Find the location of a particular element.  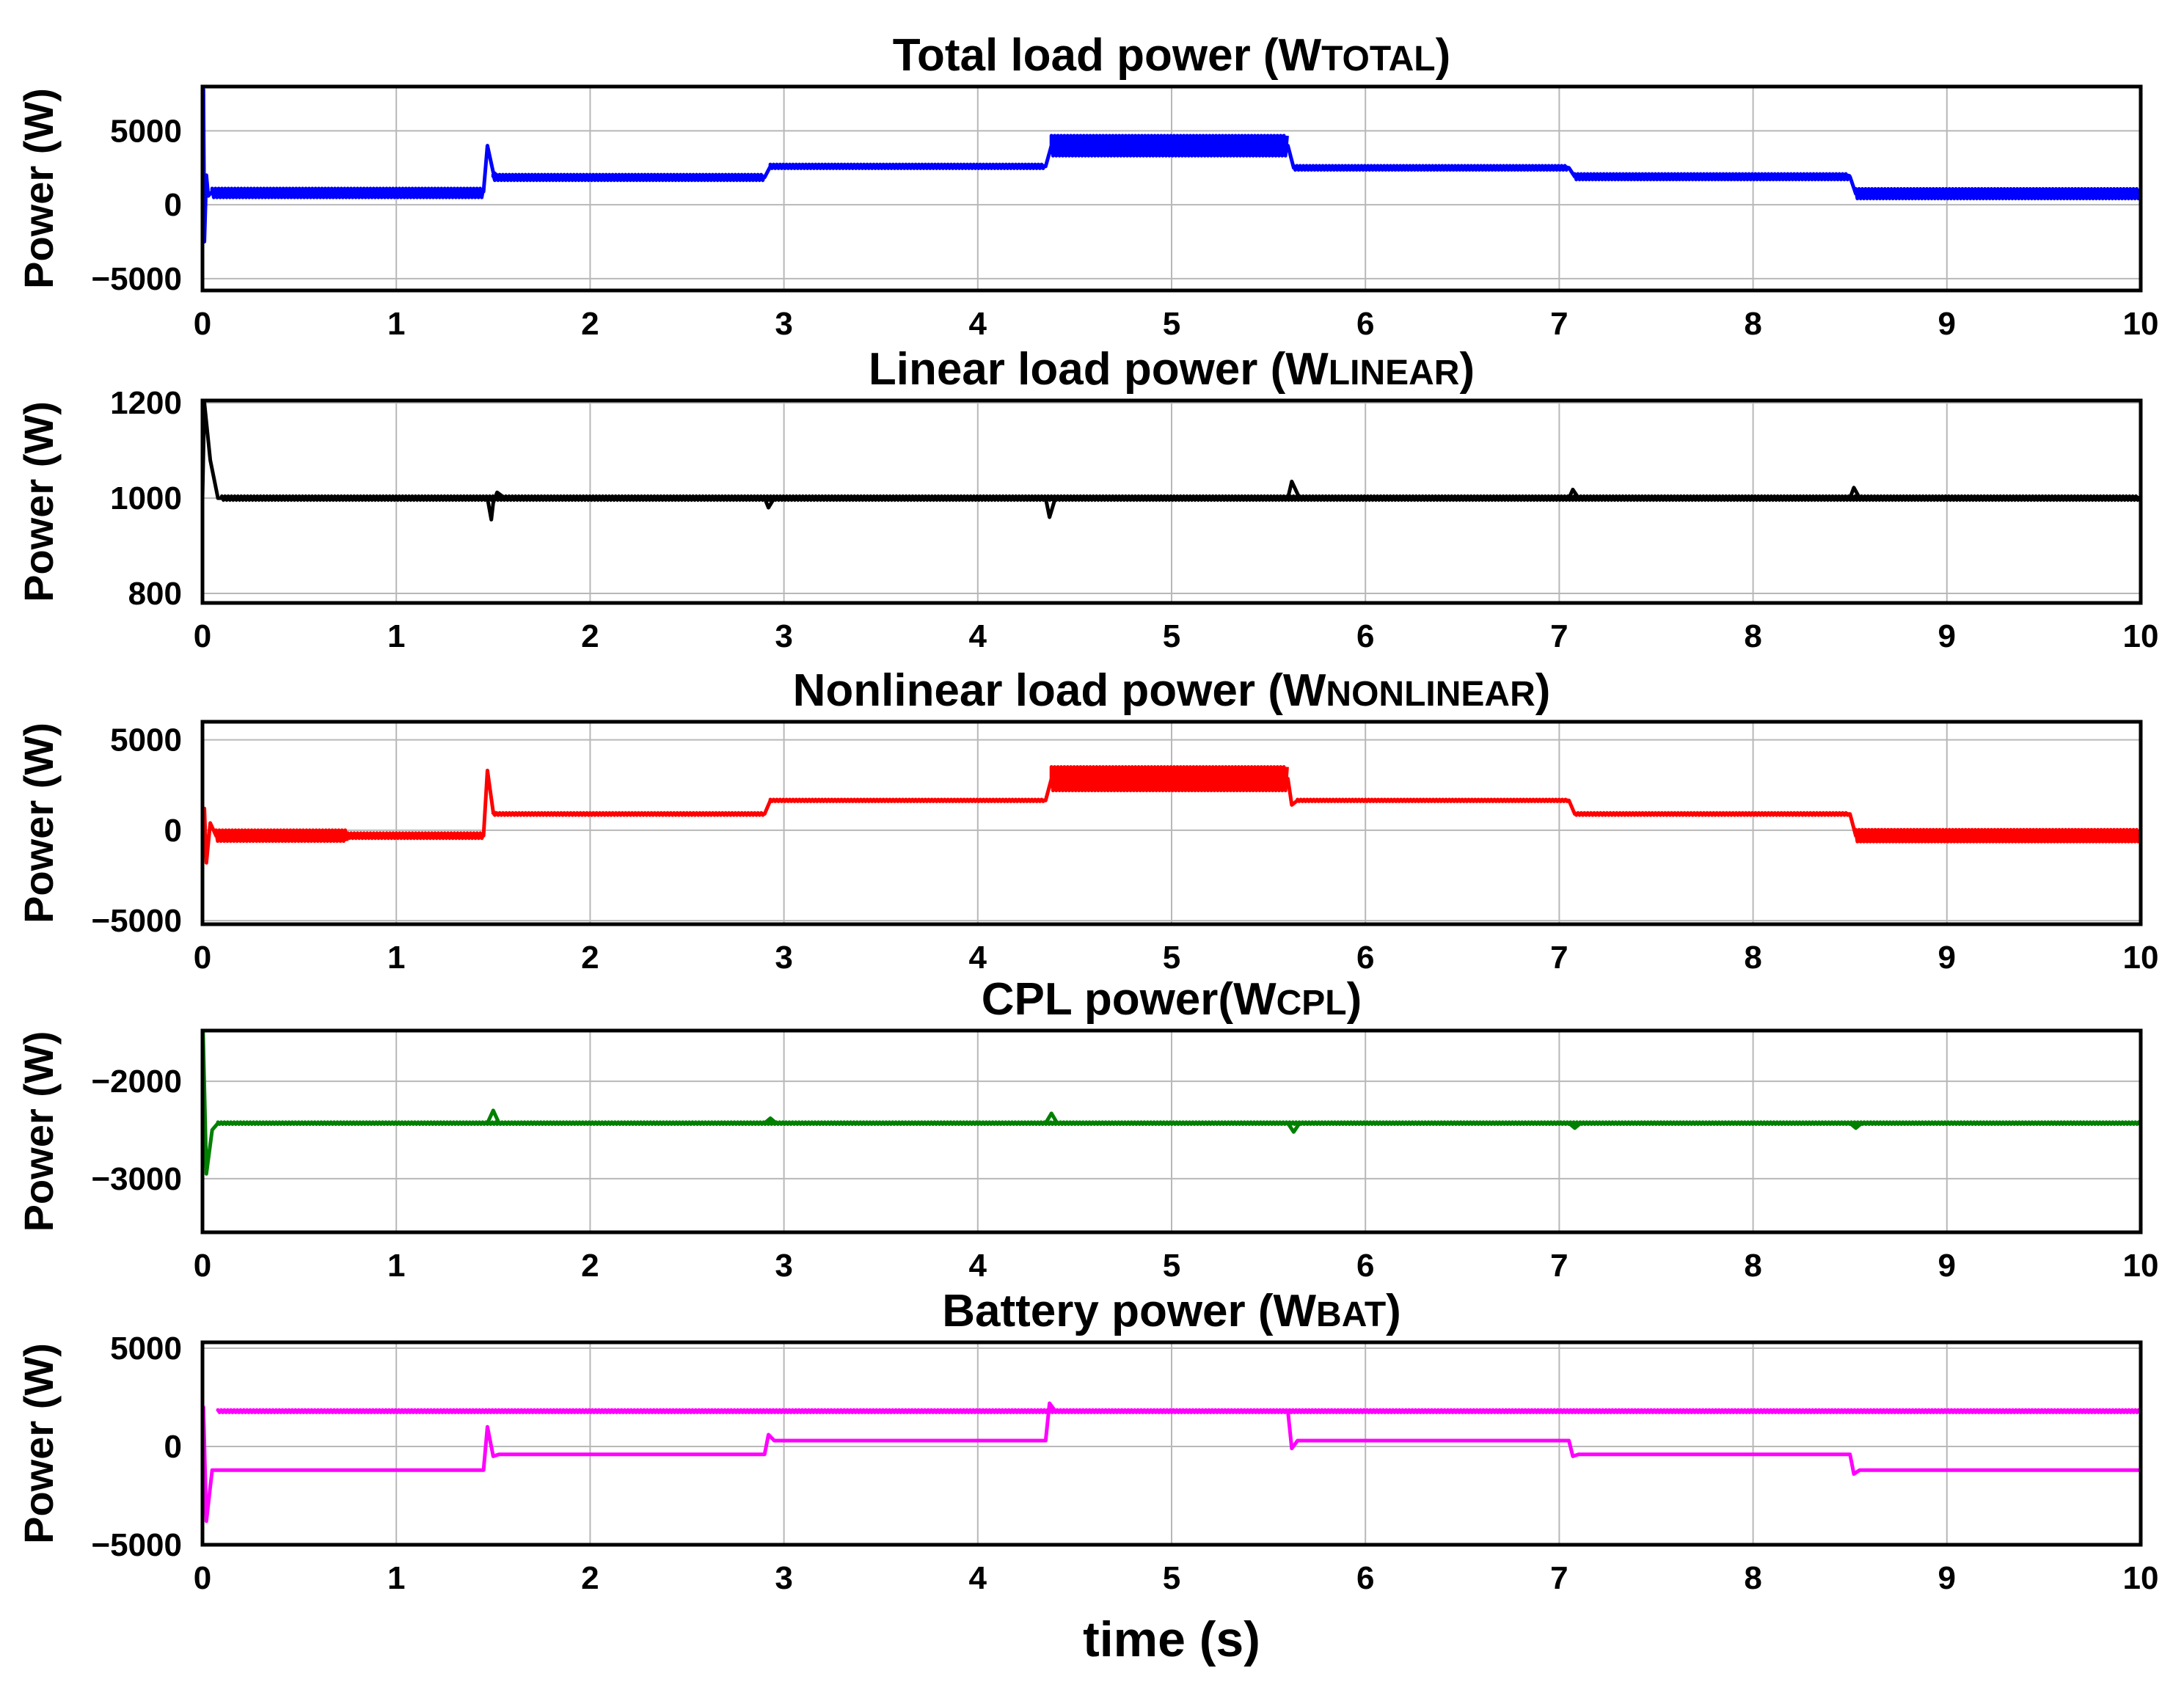

chart-title: Total load power (WTOTAL) is located at coordinates (1172, 55).